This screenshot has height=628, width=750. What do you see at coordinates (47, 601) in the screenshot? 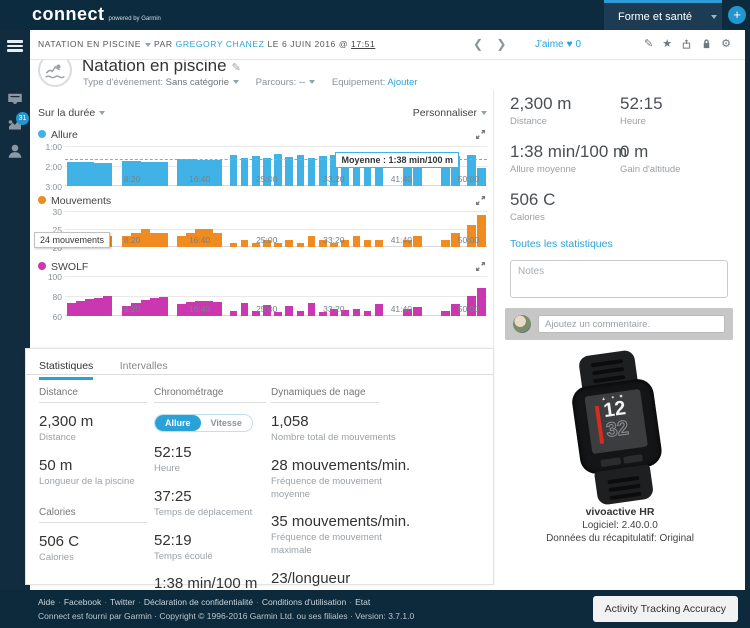
I see `footer-link: Aide` at bounding box center [47, 601].